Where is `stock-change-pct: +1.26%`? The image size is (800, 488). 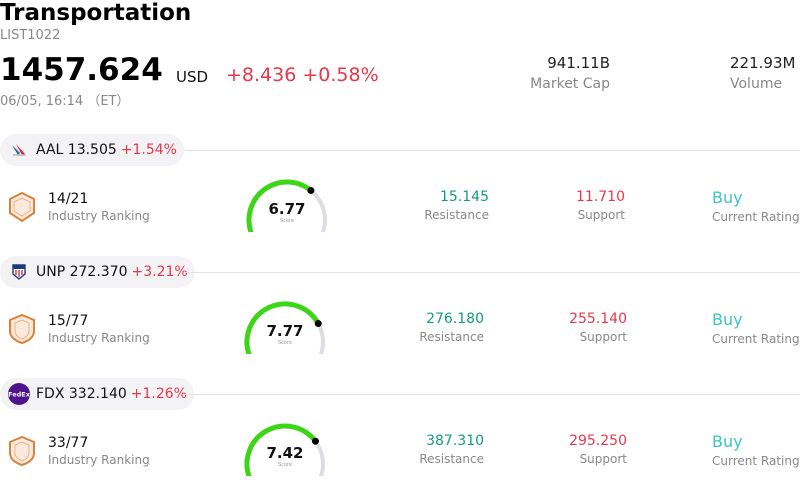
stock-change-pct: +1.26% is located at coordinates (158, 394).